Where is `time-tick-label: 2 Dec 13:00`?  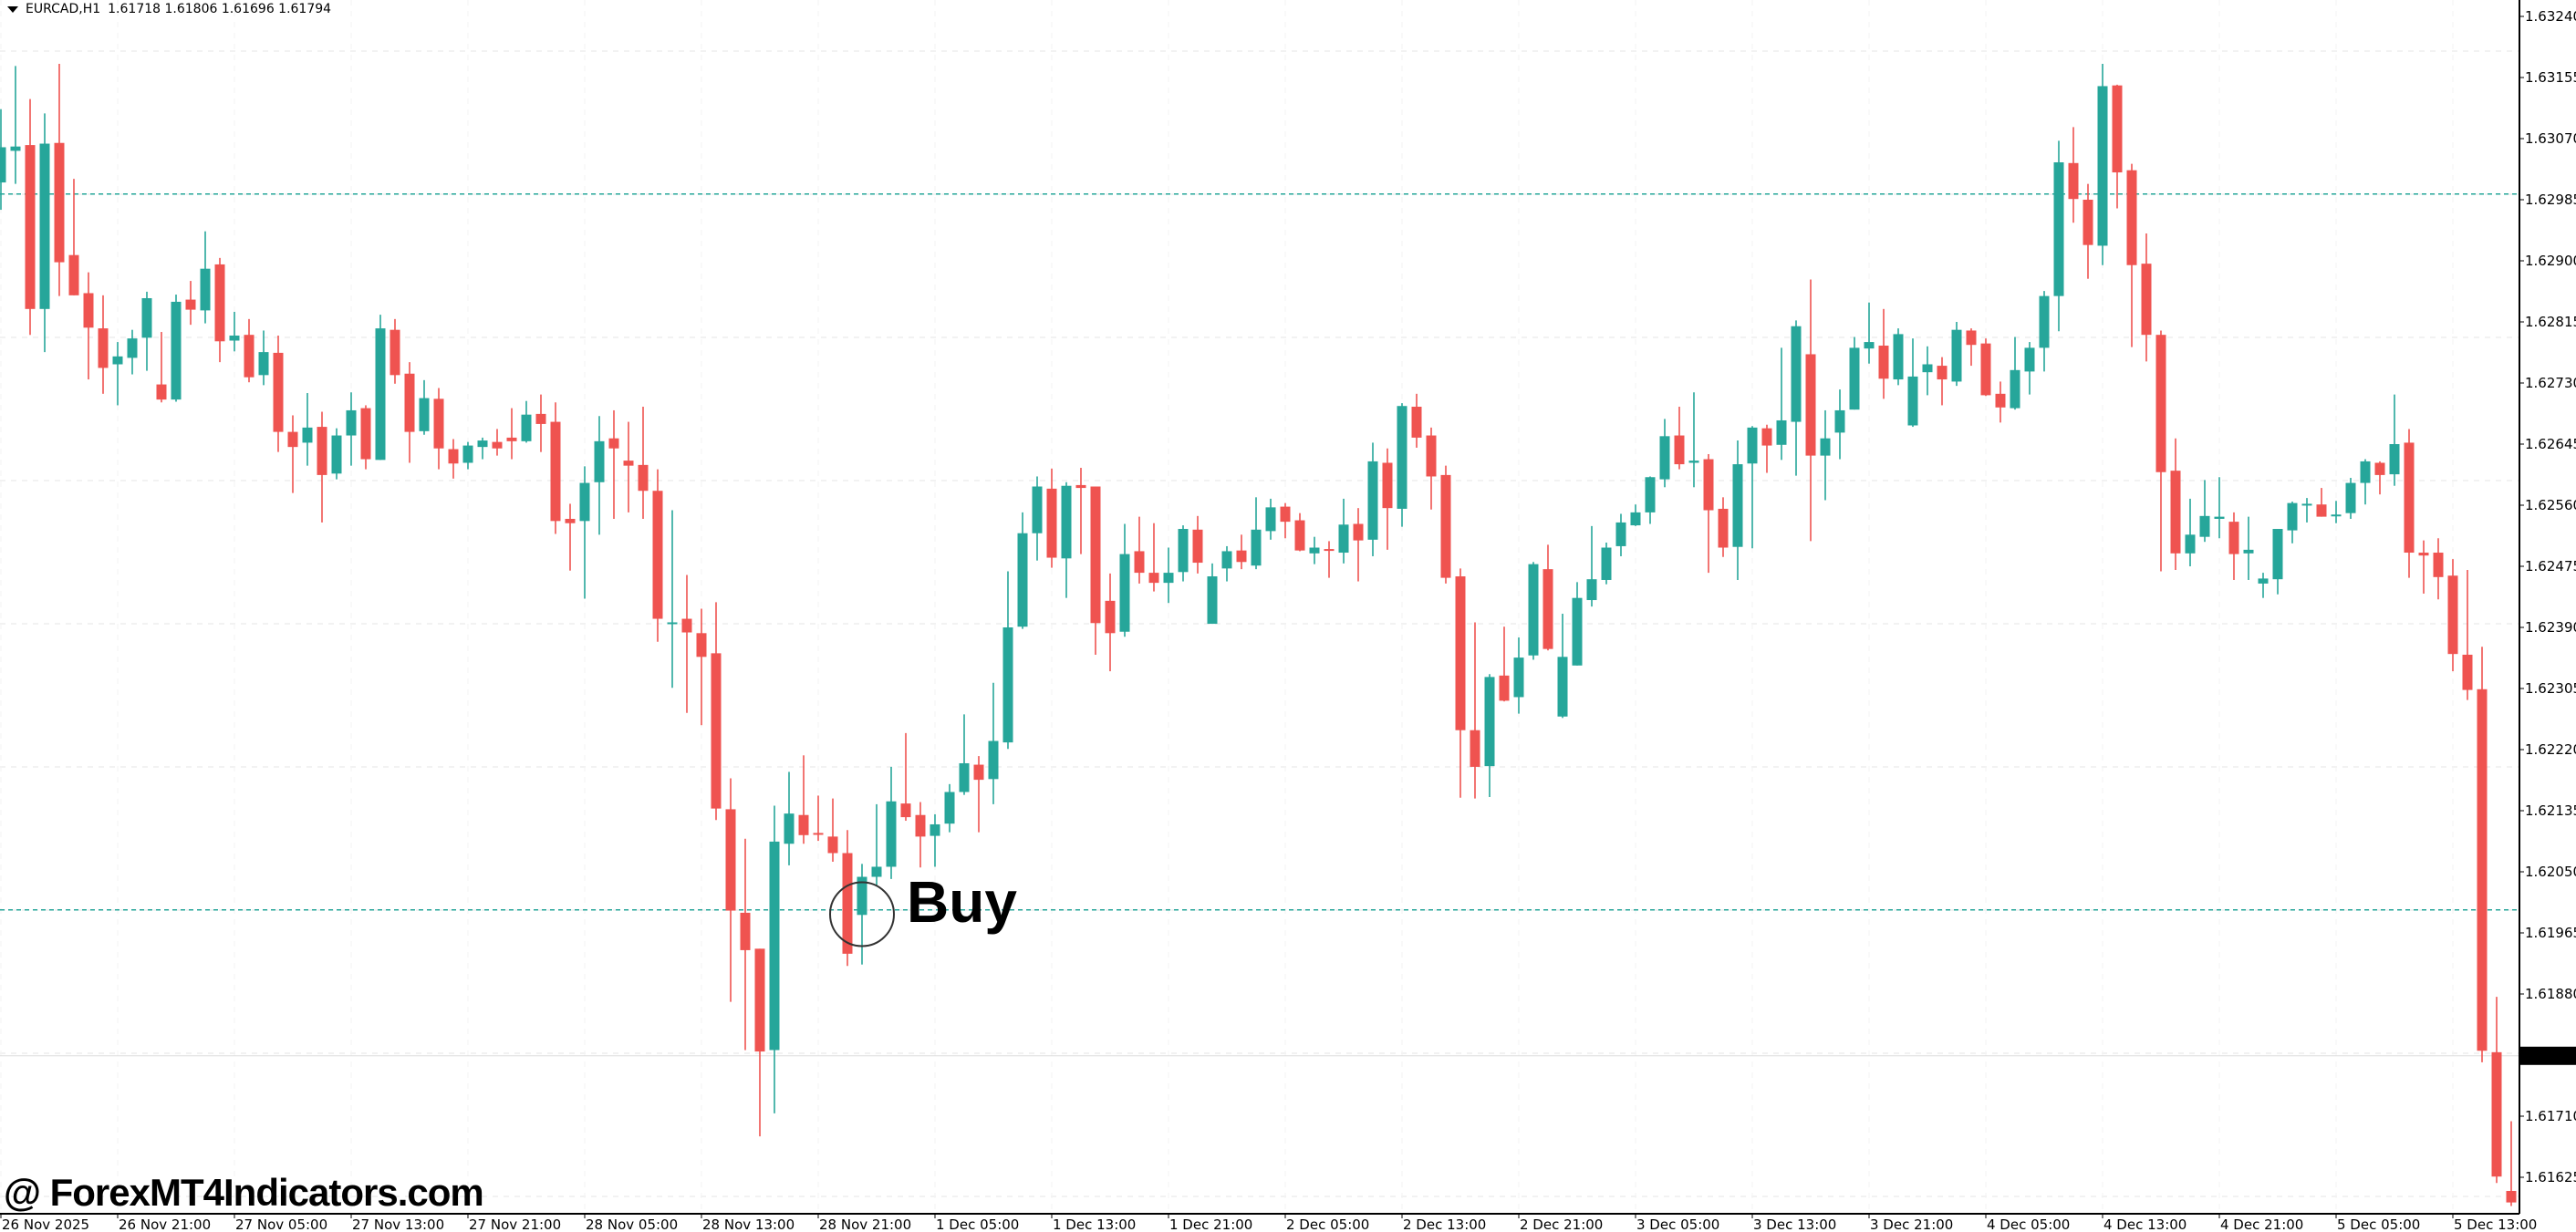 time-tick-label: 2 Dec 13:00 is located at coordinates (1444, 1224).